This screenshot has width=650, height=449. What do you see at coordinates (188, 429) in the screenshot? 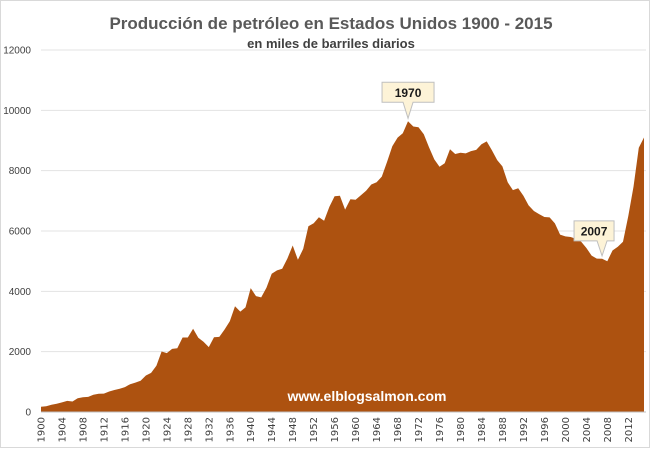
I see `x-tick-label: 1928` at bounding box center [188, 429].